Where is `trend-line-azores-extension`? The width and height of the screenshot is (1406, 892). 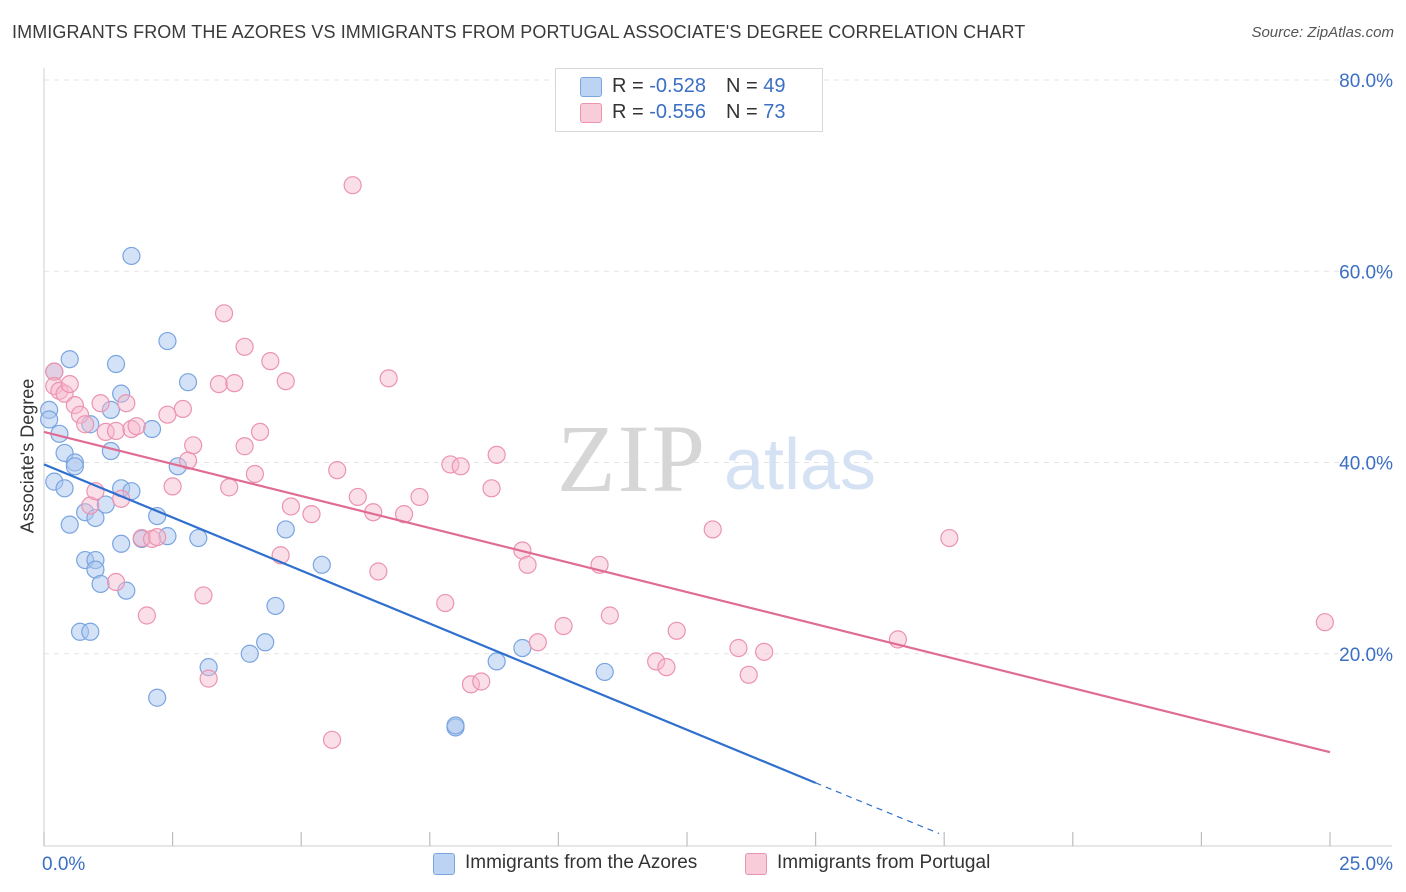
trend-line-azores-extension is located at coordinates (877, 808).